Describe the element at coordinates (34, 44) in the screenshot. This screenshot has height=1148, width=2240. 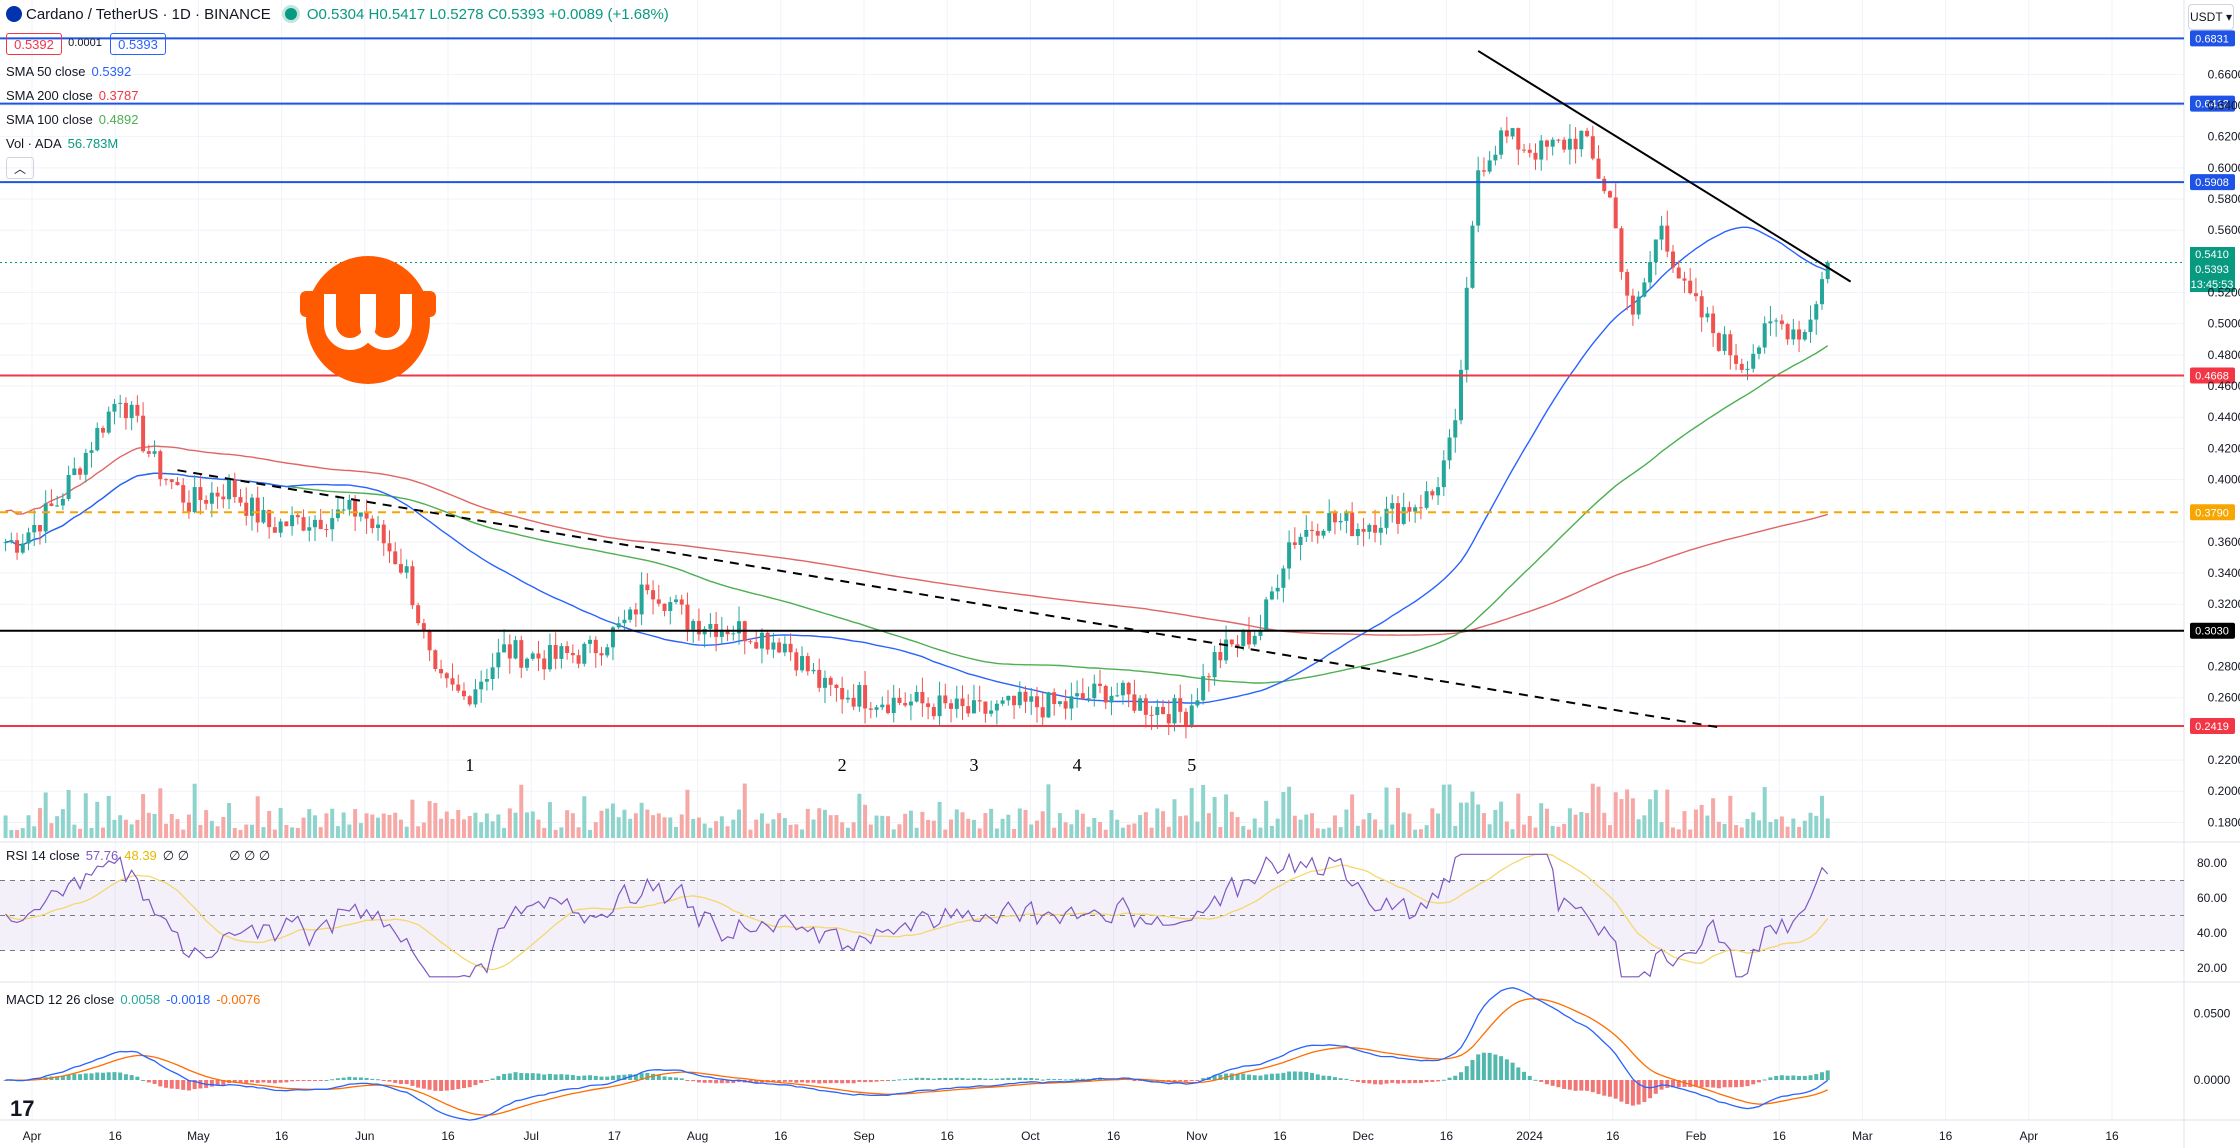
I see `sell-price: 0.5392` at that location.